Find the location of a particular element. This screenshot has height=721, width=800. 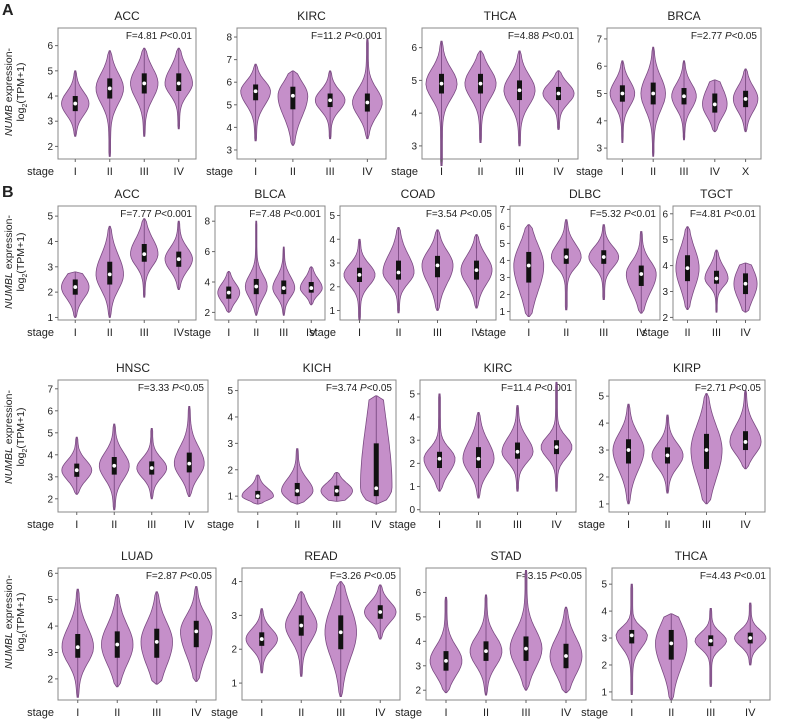

chart-title: KICH is located at coordinates (317, 368).